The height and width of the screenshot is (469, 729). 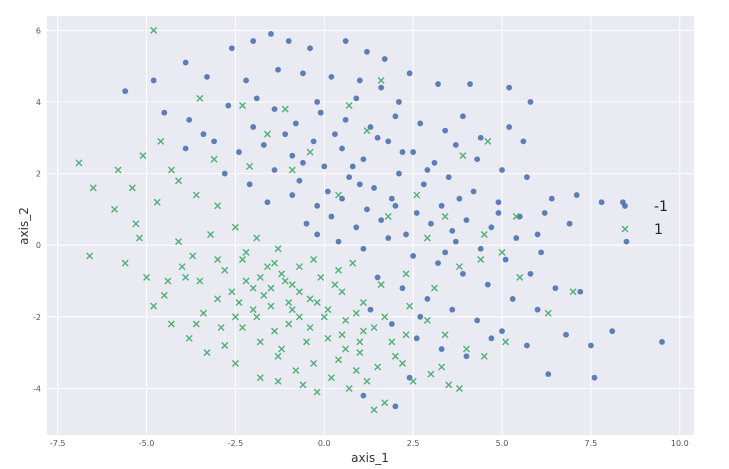 I want to click on legend: -11, so click(x=644, y=218).